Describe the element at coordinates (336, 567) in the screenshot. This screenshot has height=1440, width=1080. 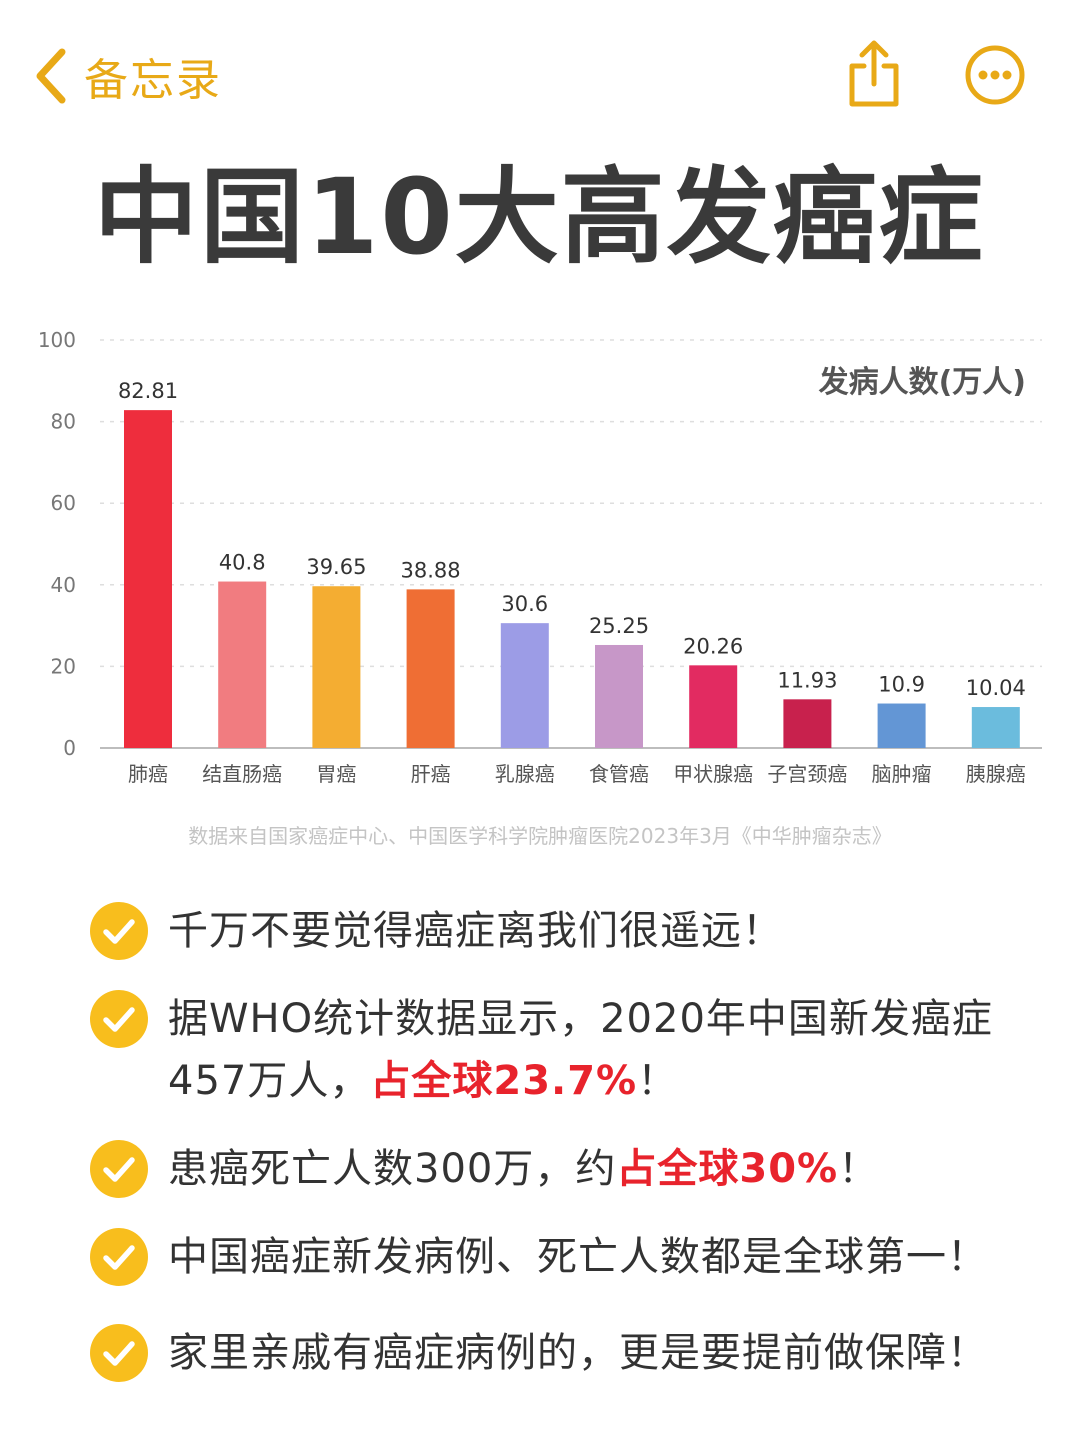
I see `data-label: 39.65` at that location.